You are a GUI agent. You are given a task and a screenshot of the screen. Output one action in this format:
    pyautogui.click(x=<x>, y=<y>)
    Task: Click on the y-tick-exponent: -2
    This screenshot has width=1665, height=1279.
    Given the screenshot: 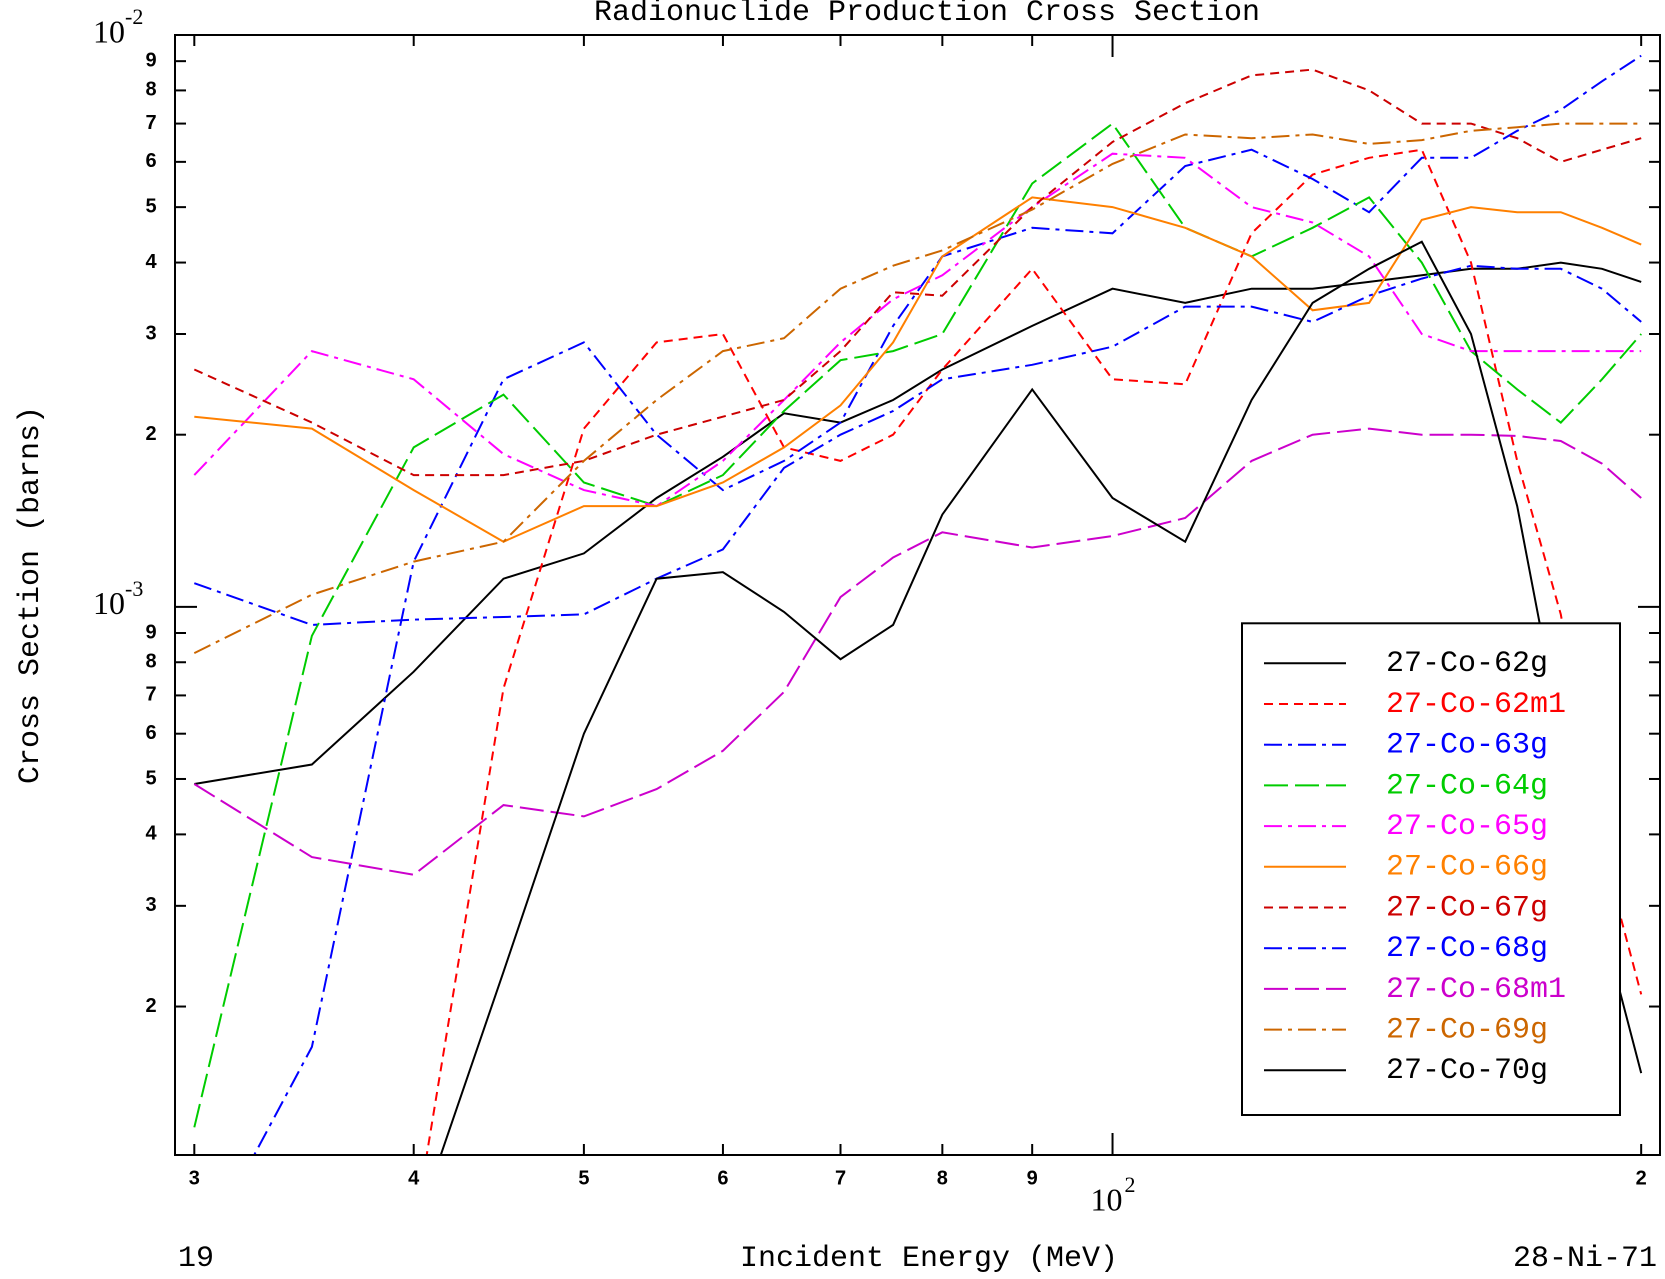 What is the action you would take?
    pyautogui.click(x=134, y=16)
    